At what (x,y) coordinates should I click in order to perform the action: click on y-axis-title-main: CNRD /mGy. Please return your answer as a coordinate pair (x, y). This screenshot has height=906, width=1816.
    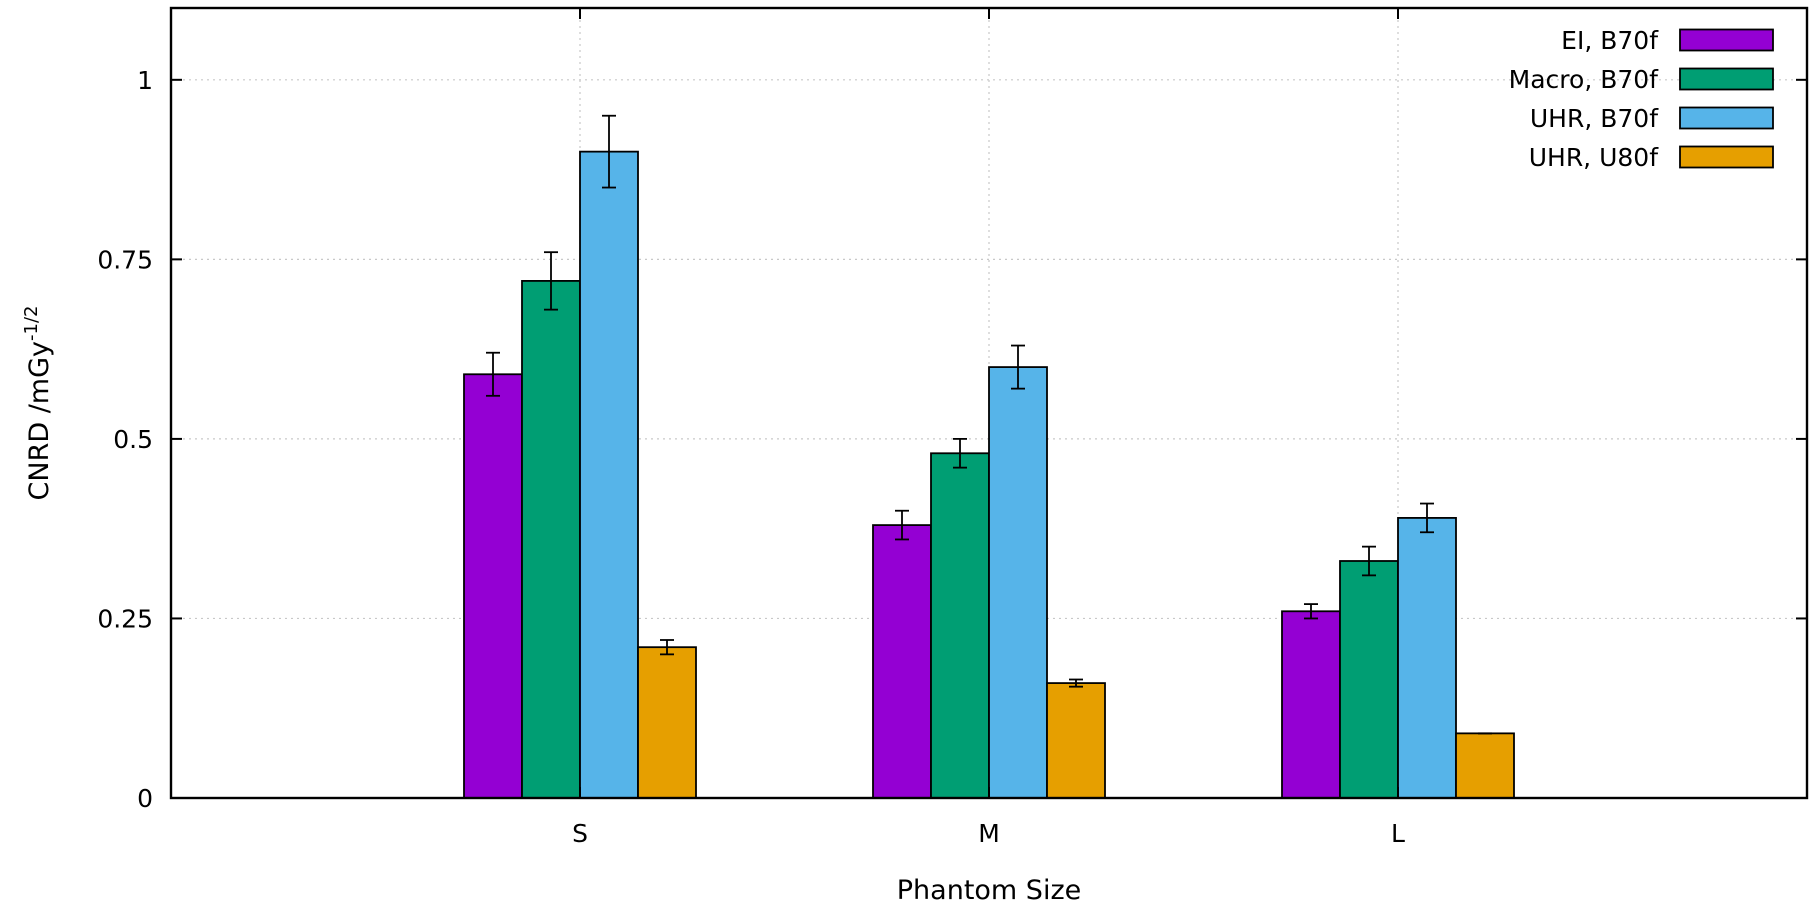
    Looking at the image, I should click on (39, 421).